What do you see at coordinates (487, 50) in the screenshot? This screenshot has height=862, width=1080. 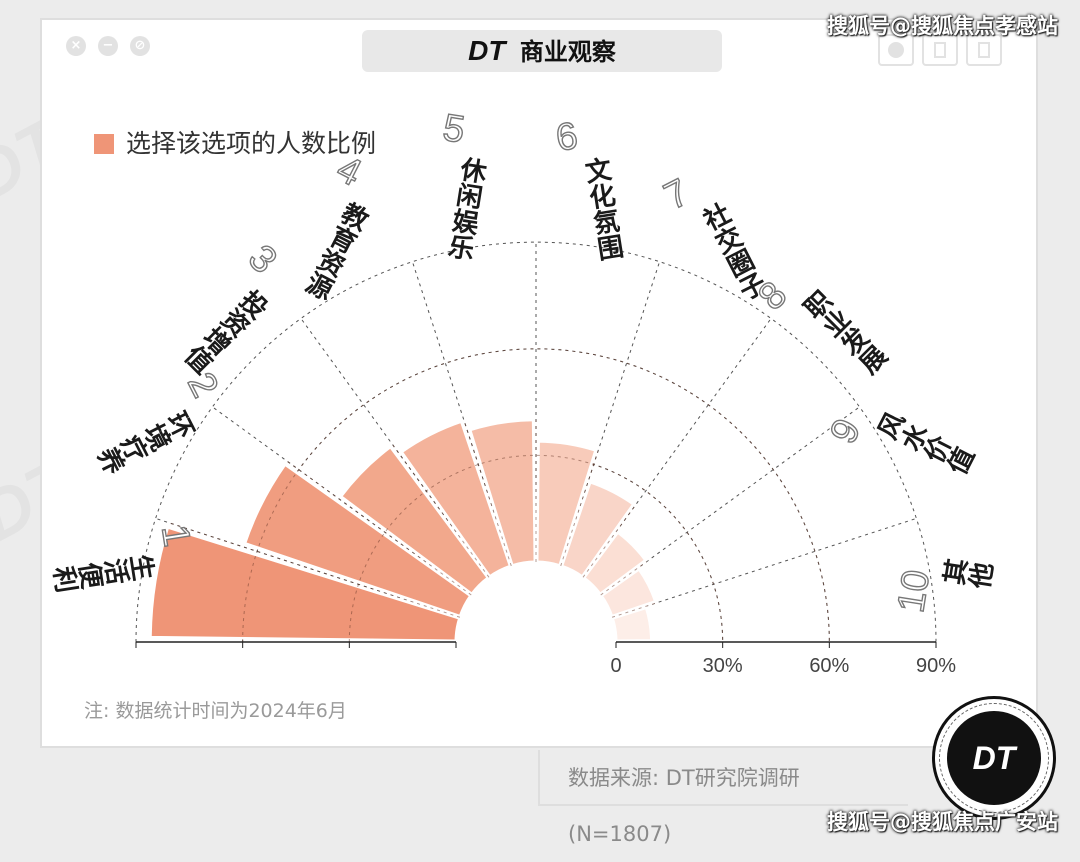 I see `dt-logo: DT` at bounding box center [487, 50].